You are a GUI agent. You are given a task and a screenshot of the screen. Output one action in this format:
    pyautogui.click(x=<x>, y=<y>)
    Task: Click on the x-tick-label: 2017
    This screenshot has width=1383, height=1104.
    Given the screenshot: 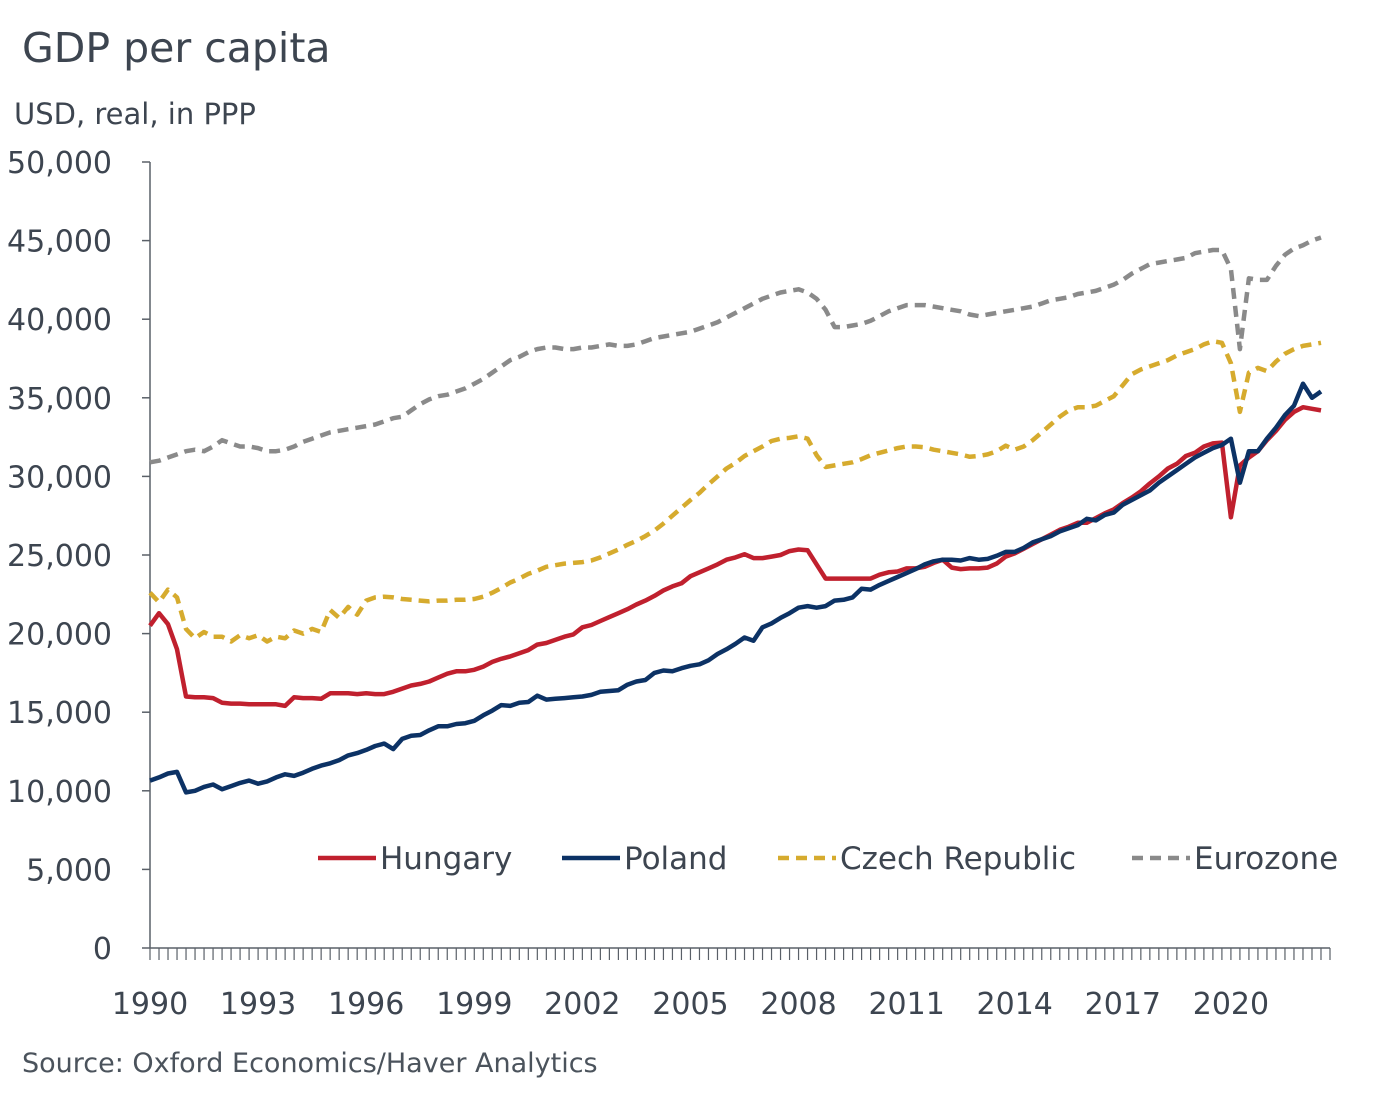 What is the action you would take?
    pyautogui.click(x=1123, y=1004)
    